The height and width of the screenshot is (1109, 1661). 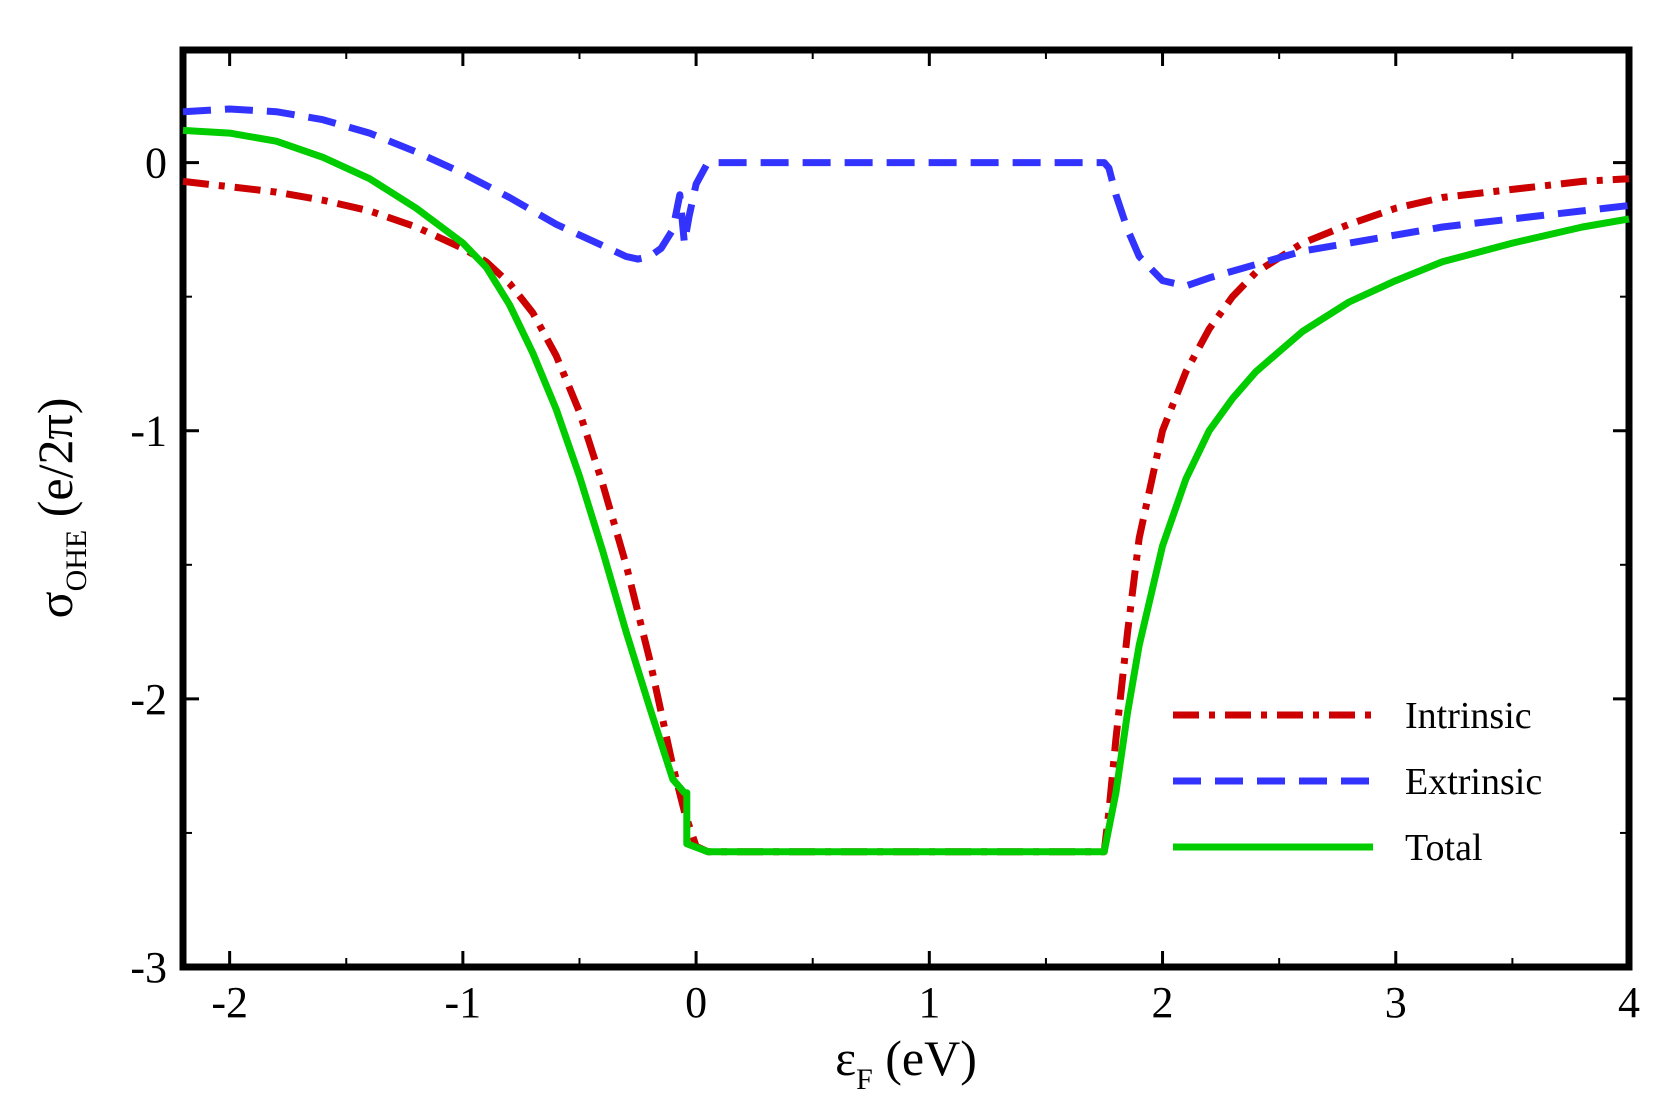 What do you see at coordinates (1629, 1002) in the screenshot?
I see `x-tick-label: 4` at bounding box center [1629, 1002].